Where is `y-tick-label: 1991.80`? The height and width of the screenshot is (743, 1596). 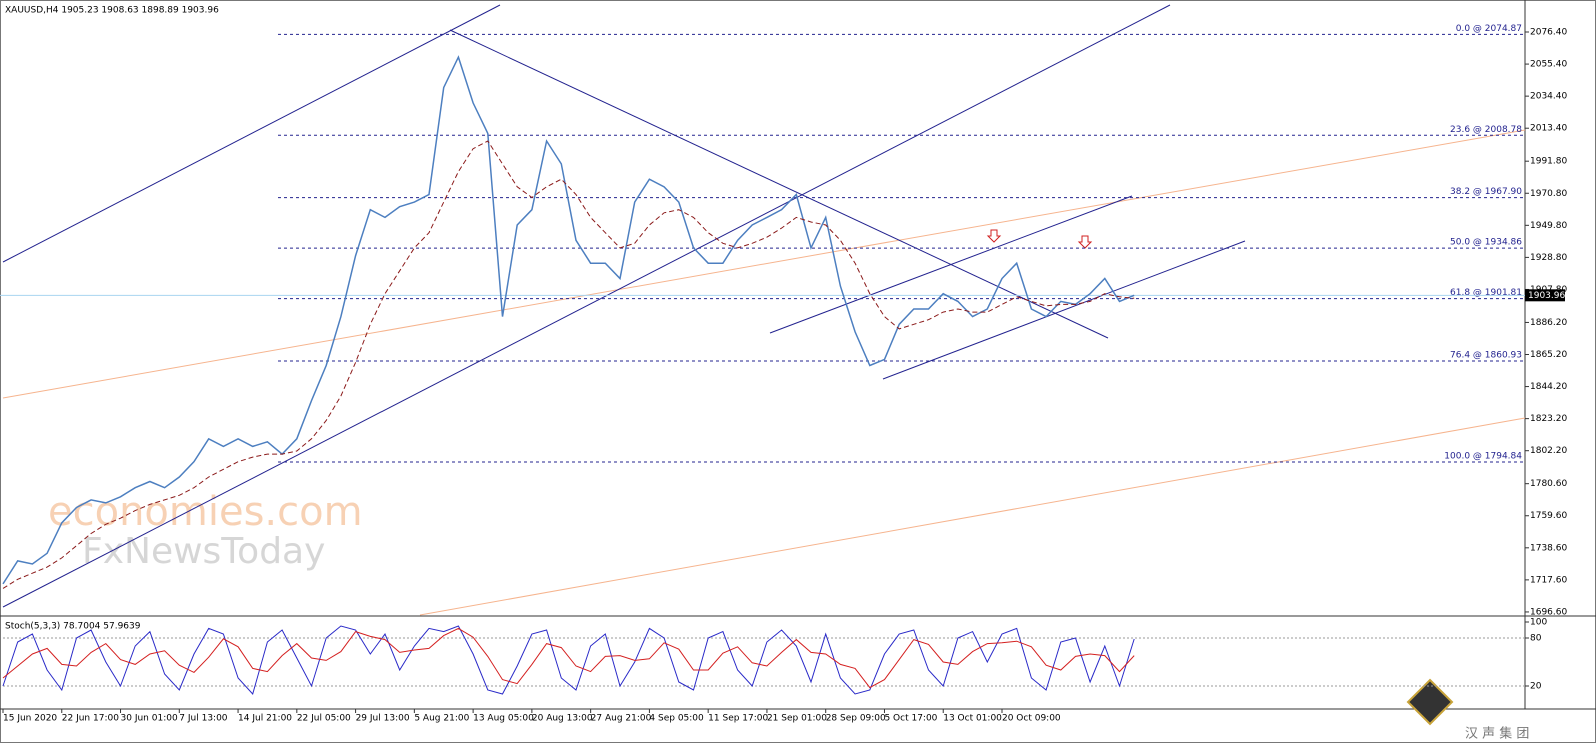 y-tick-label: 1991.80 is located at coordinates (1548, 162).